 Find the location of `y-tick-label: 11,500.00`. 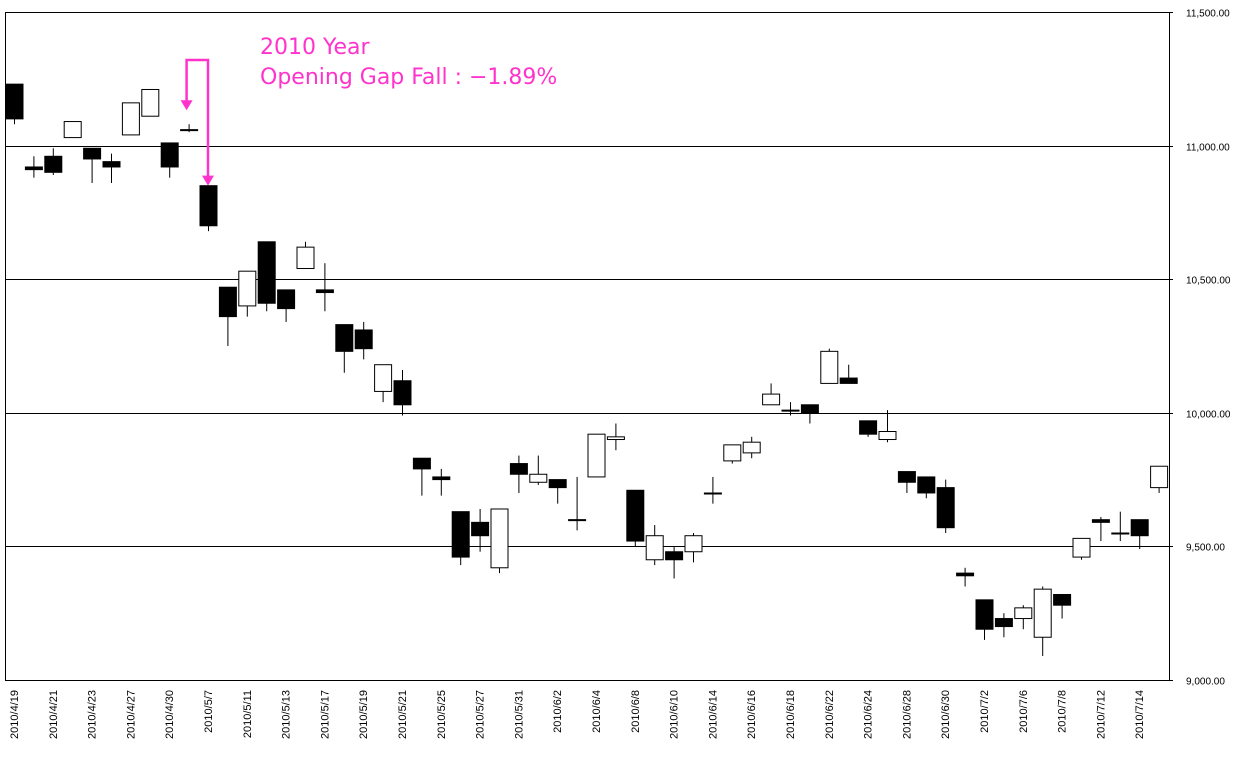

y-tick-label: 11,500.00 is located at coordinates (1208, 14).